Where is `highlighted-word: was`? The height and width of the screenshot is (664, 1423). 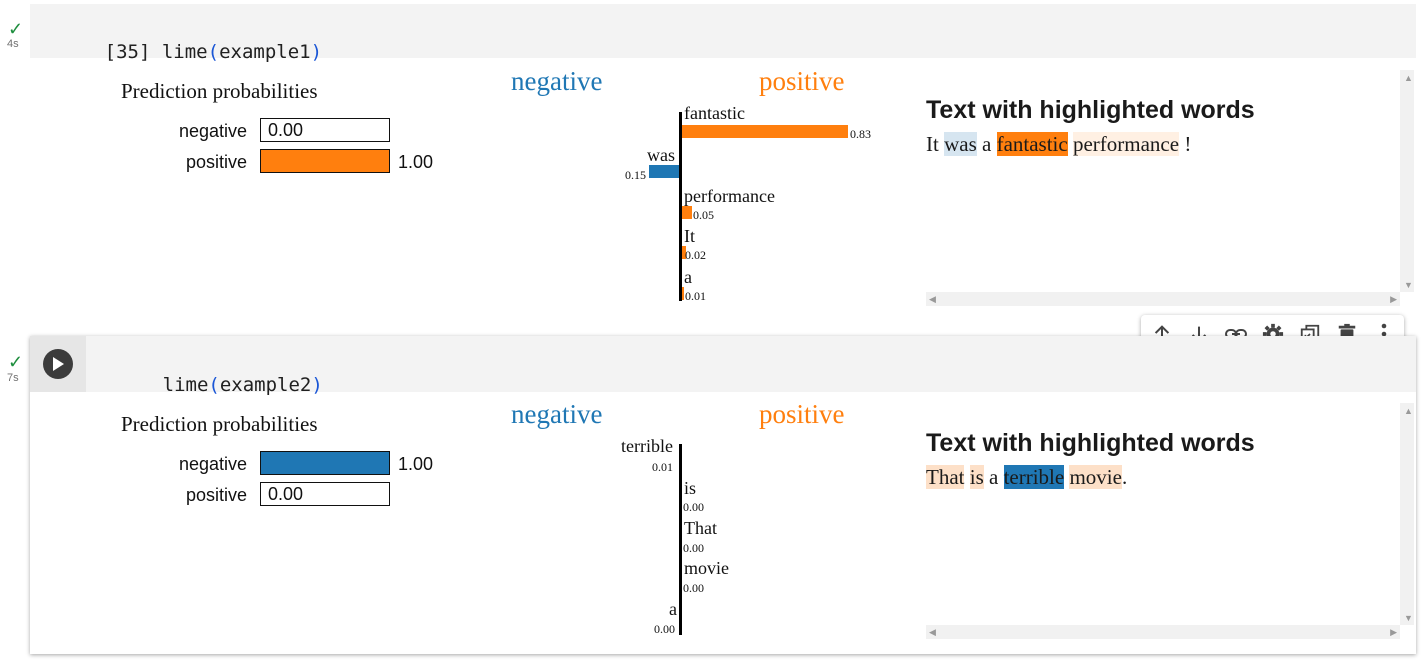 highlighted-word: was is located at coordinates (960, 144).